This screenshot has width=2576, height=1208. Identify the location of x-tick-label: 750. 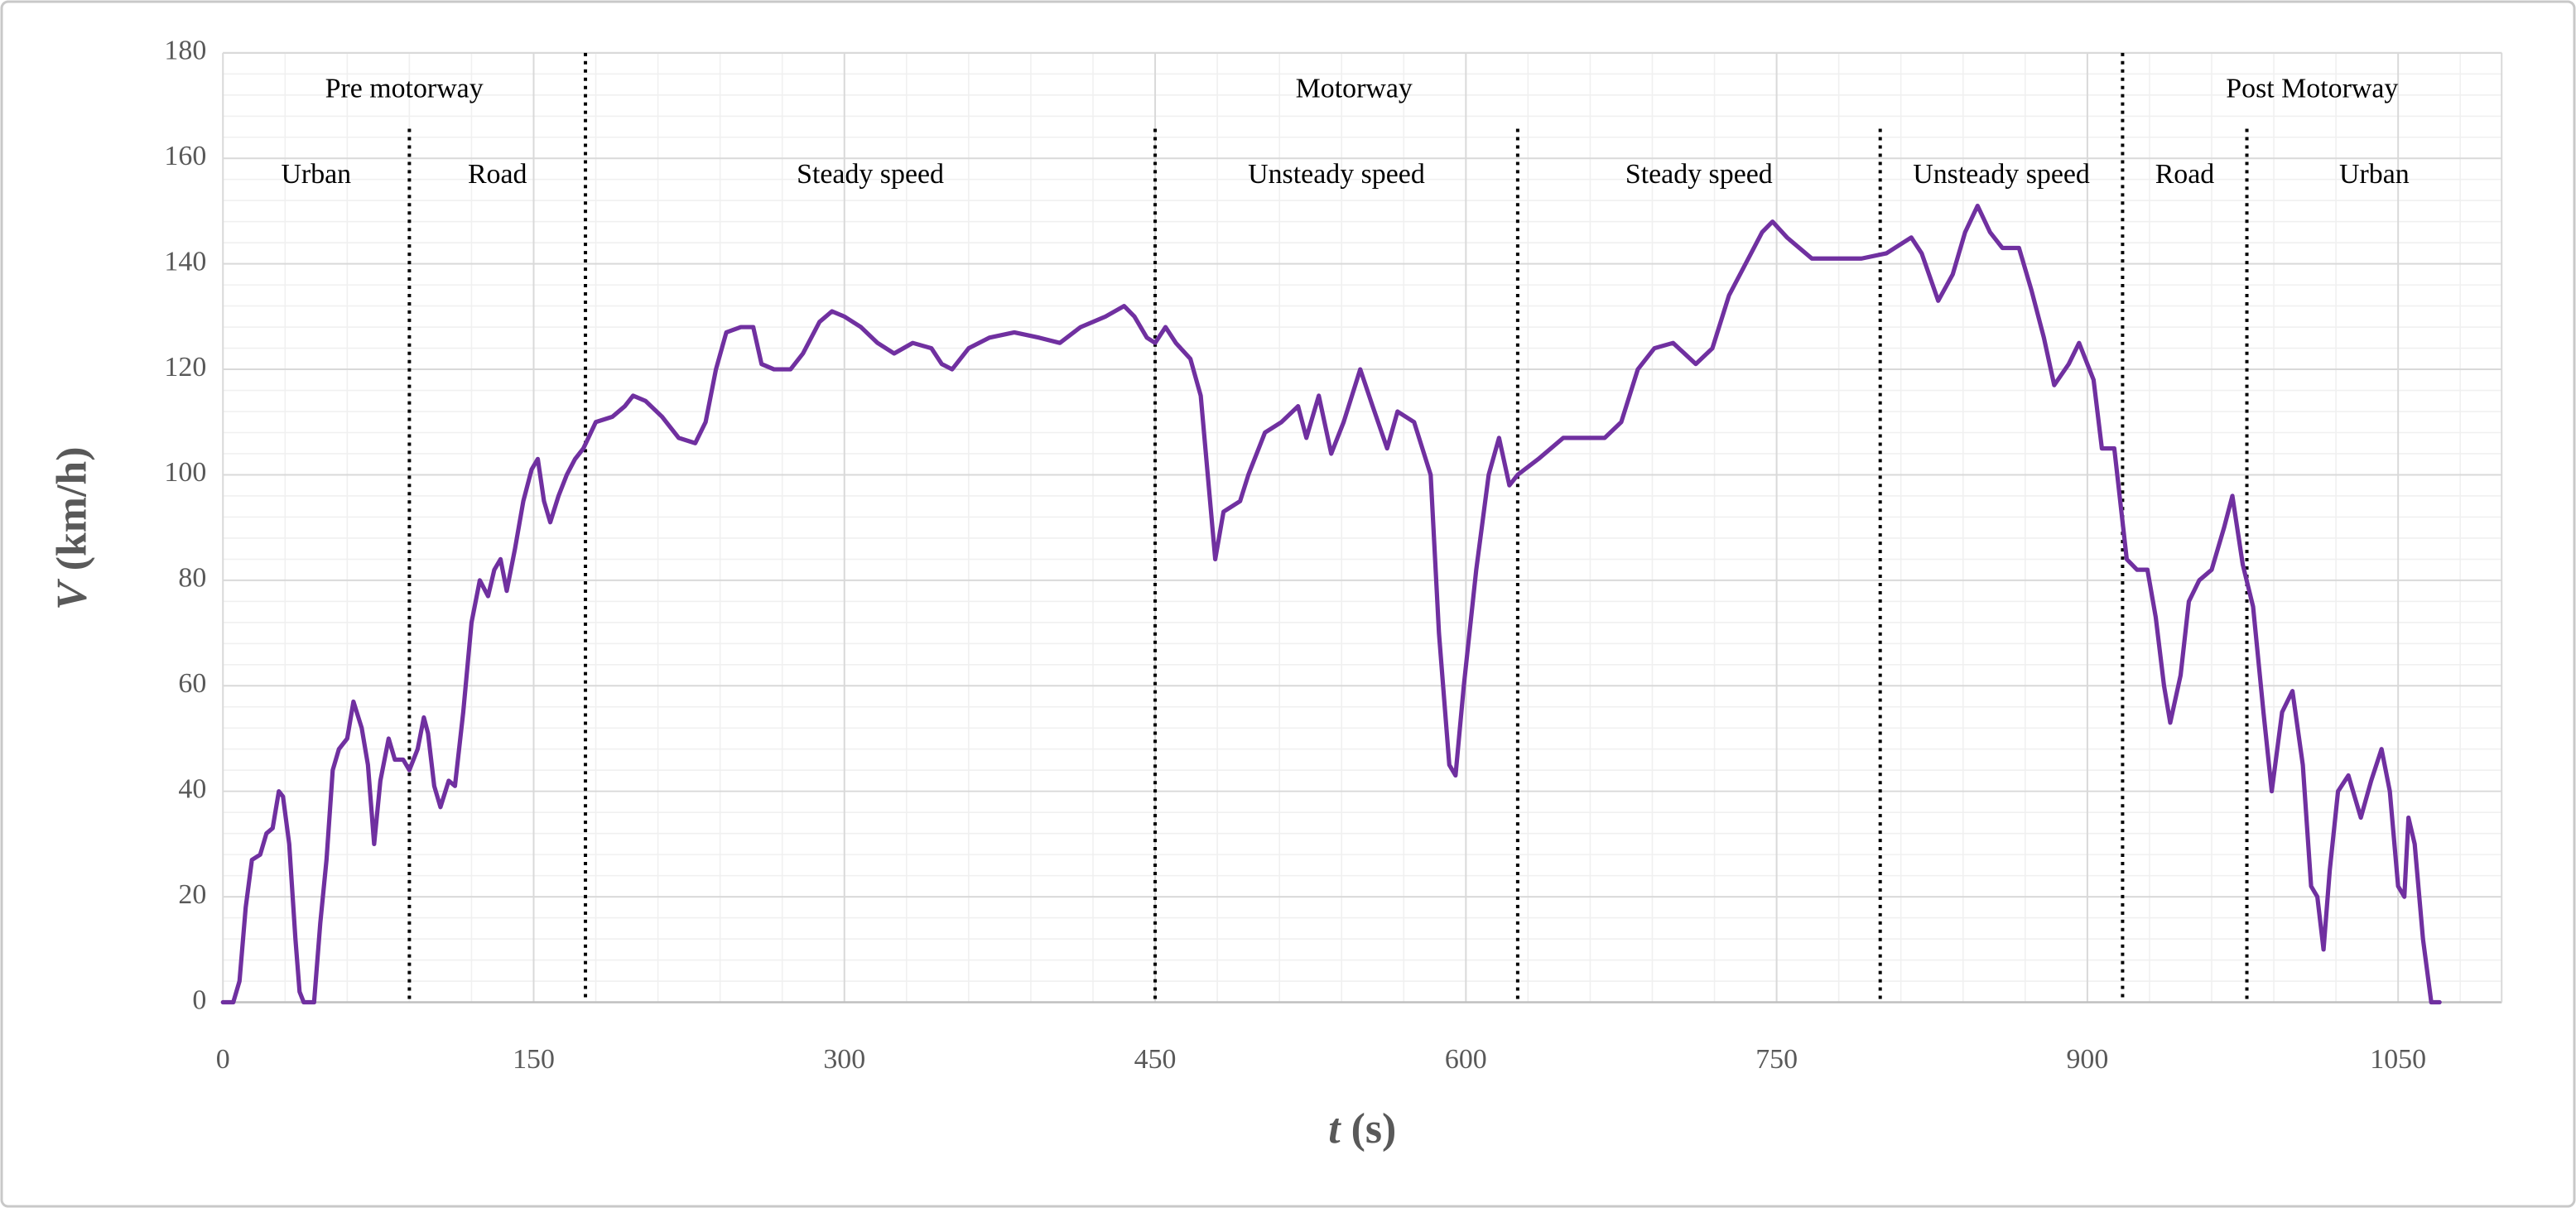
(1776, 1059).